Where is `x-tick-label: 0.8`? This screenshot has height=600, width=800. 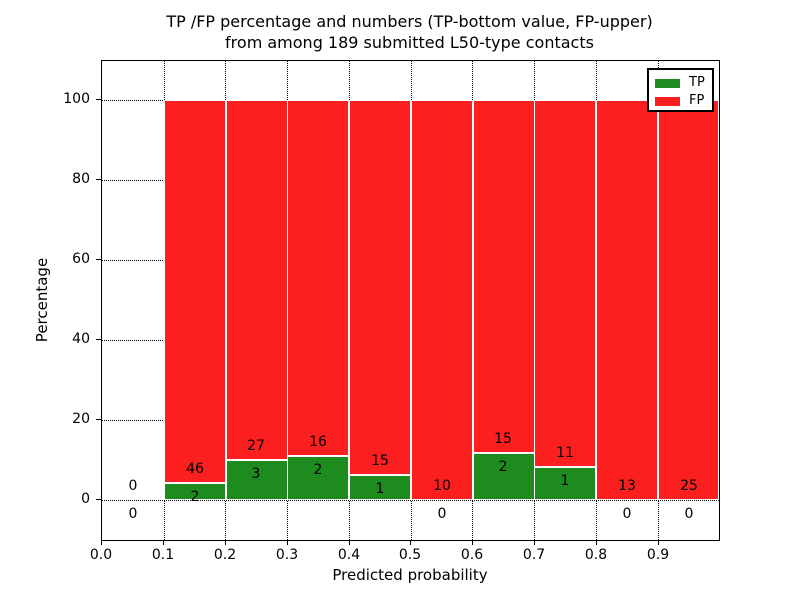 x-tick-label: 0.8 is located at coordinates (596, 555).